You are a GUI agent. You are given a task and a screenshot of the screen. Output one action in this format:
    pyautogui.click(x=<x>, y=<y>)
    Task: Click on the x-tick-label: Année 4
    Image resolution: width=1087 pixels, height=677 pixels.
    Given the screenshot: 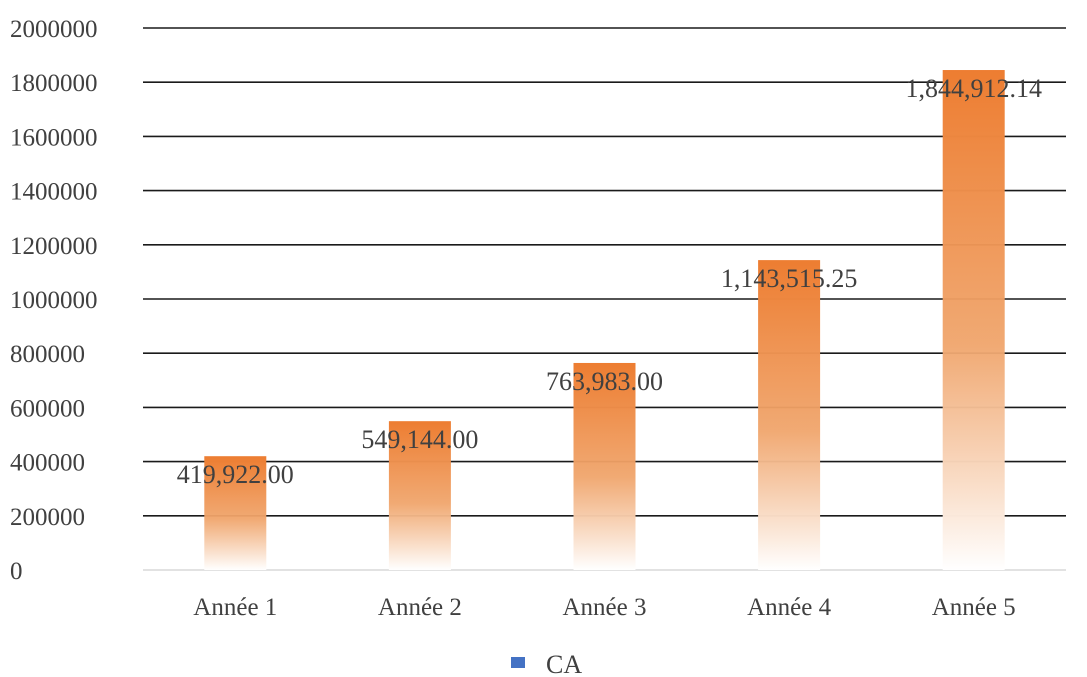 What is the action you would take?
    pyautogui.click(x=789, y=607)
    